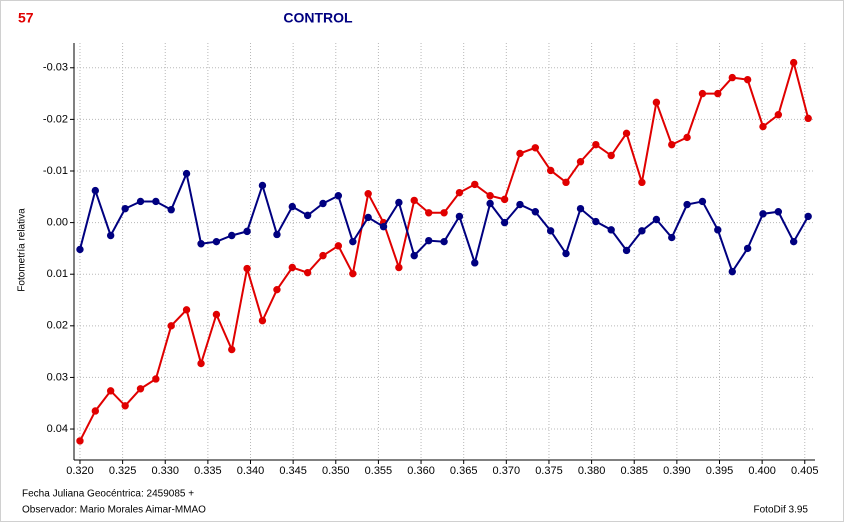  What do you see at coordinates (55, 119) in the screenshot?
I see `y-tick-label: -0.02` at bounding box center [55, 119].